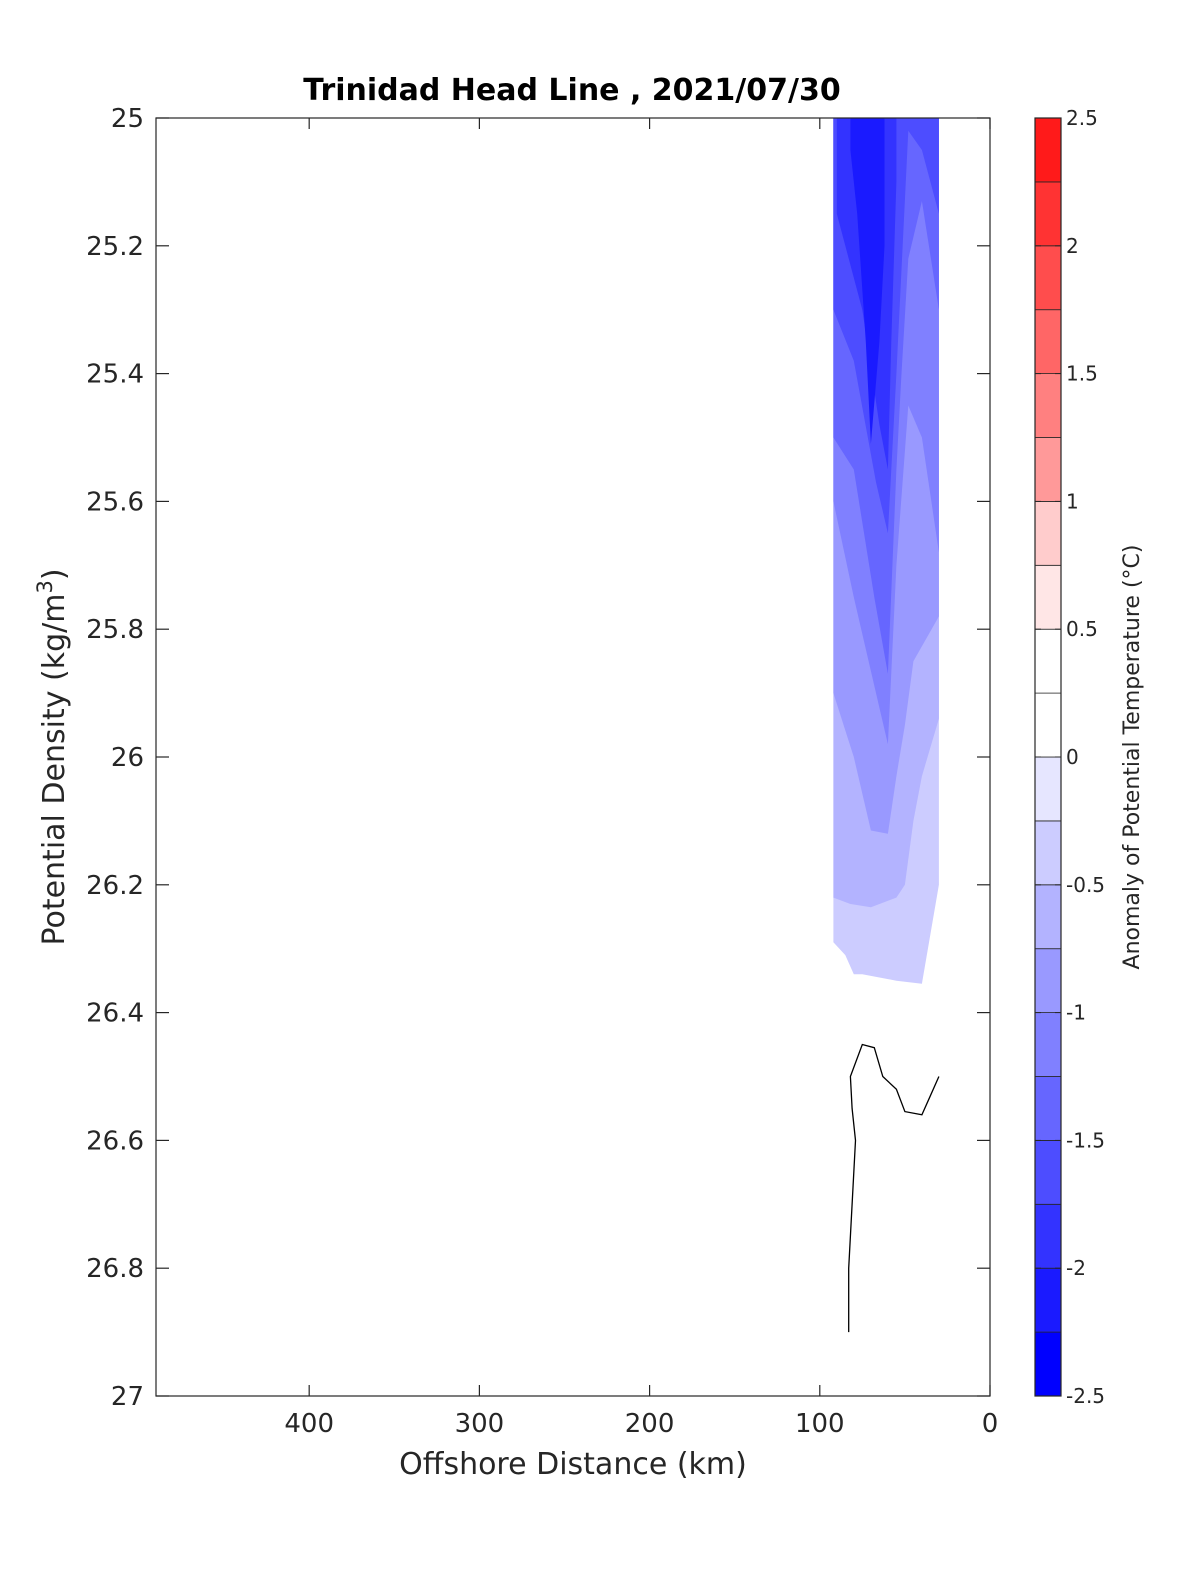  Describe the element at coordinates (54, 574) in the screenshot. I see `y-axis-label-suffix: )` at that location.